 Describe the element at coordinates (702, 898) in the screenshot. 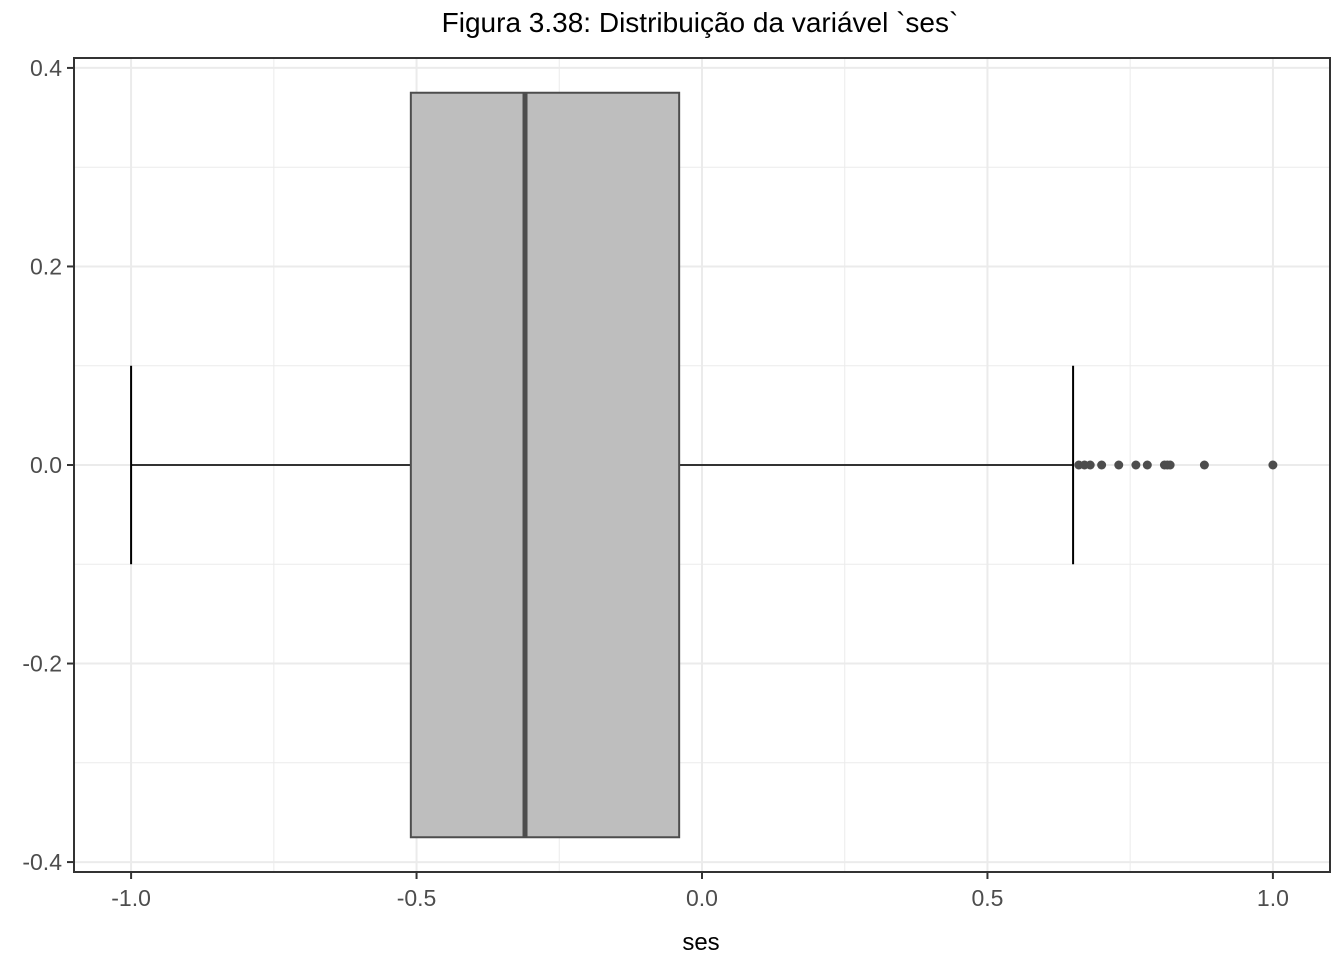

I see `x-tick-label: 0.0` at that location.